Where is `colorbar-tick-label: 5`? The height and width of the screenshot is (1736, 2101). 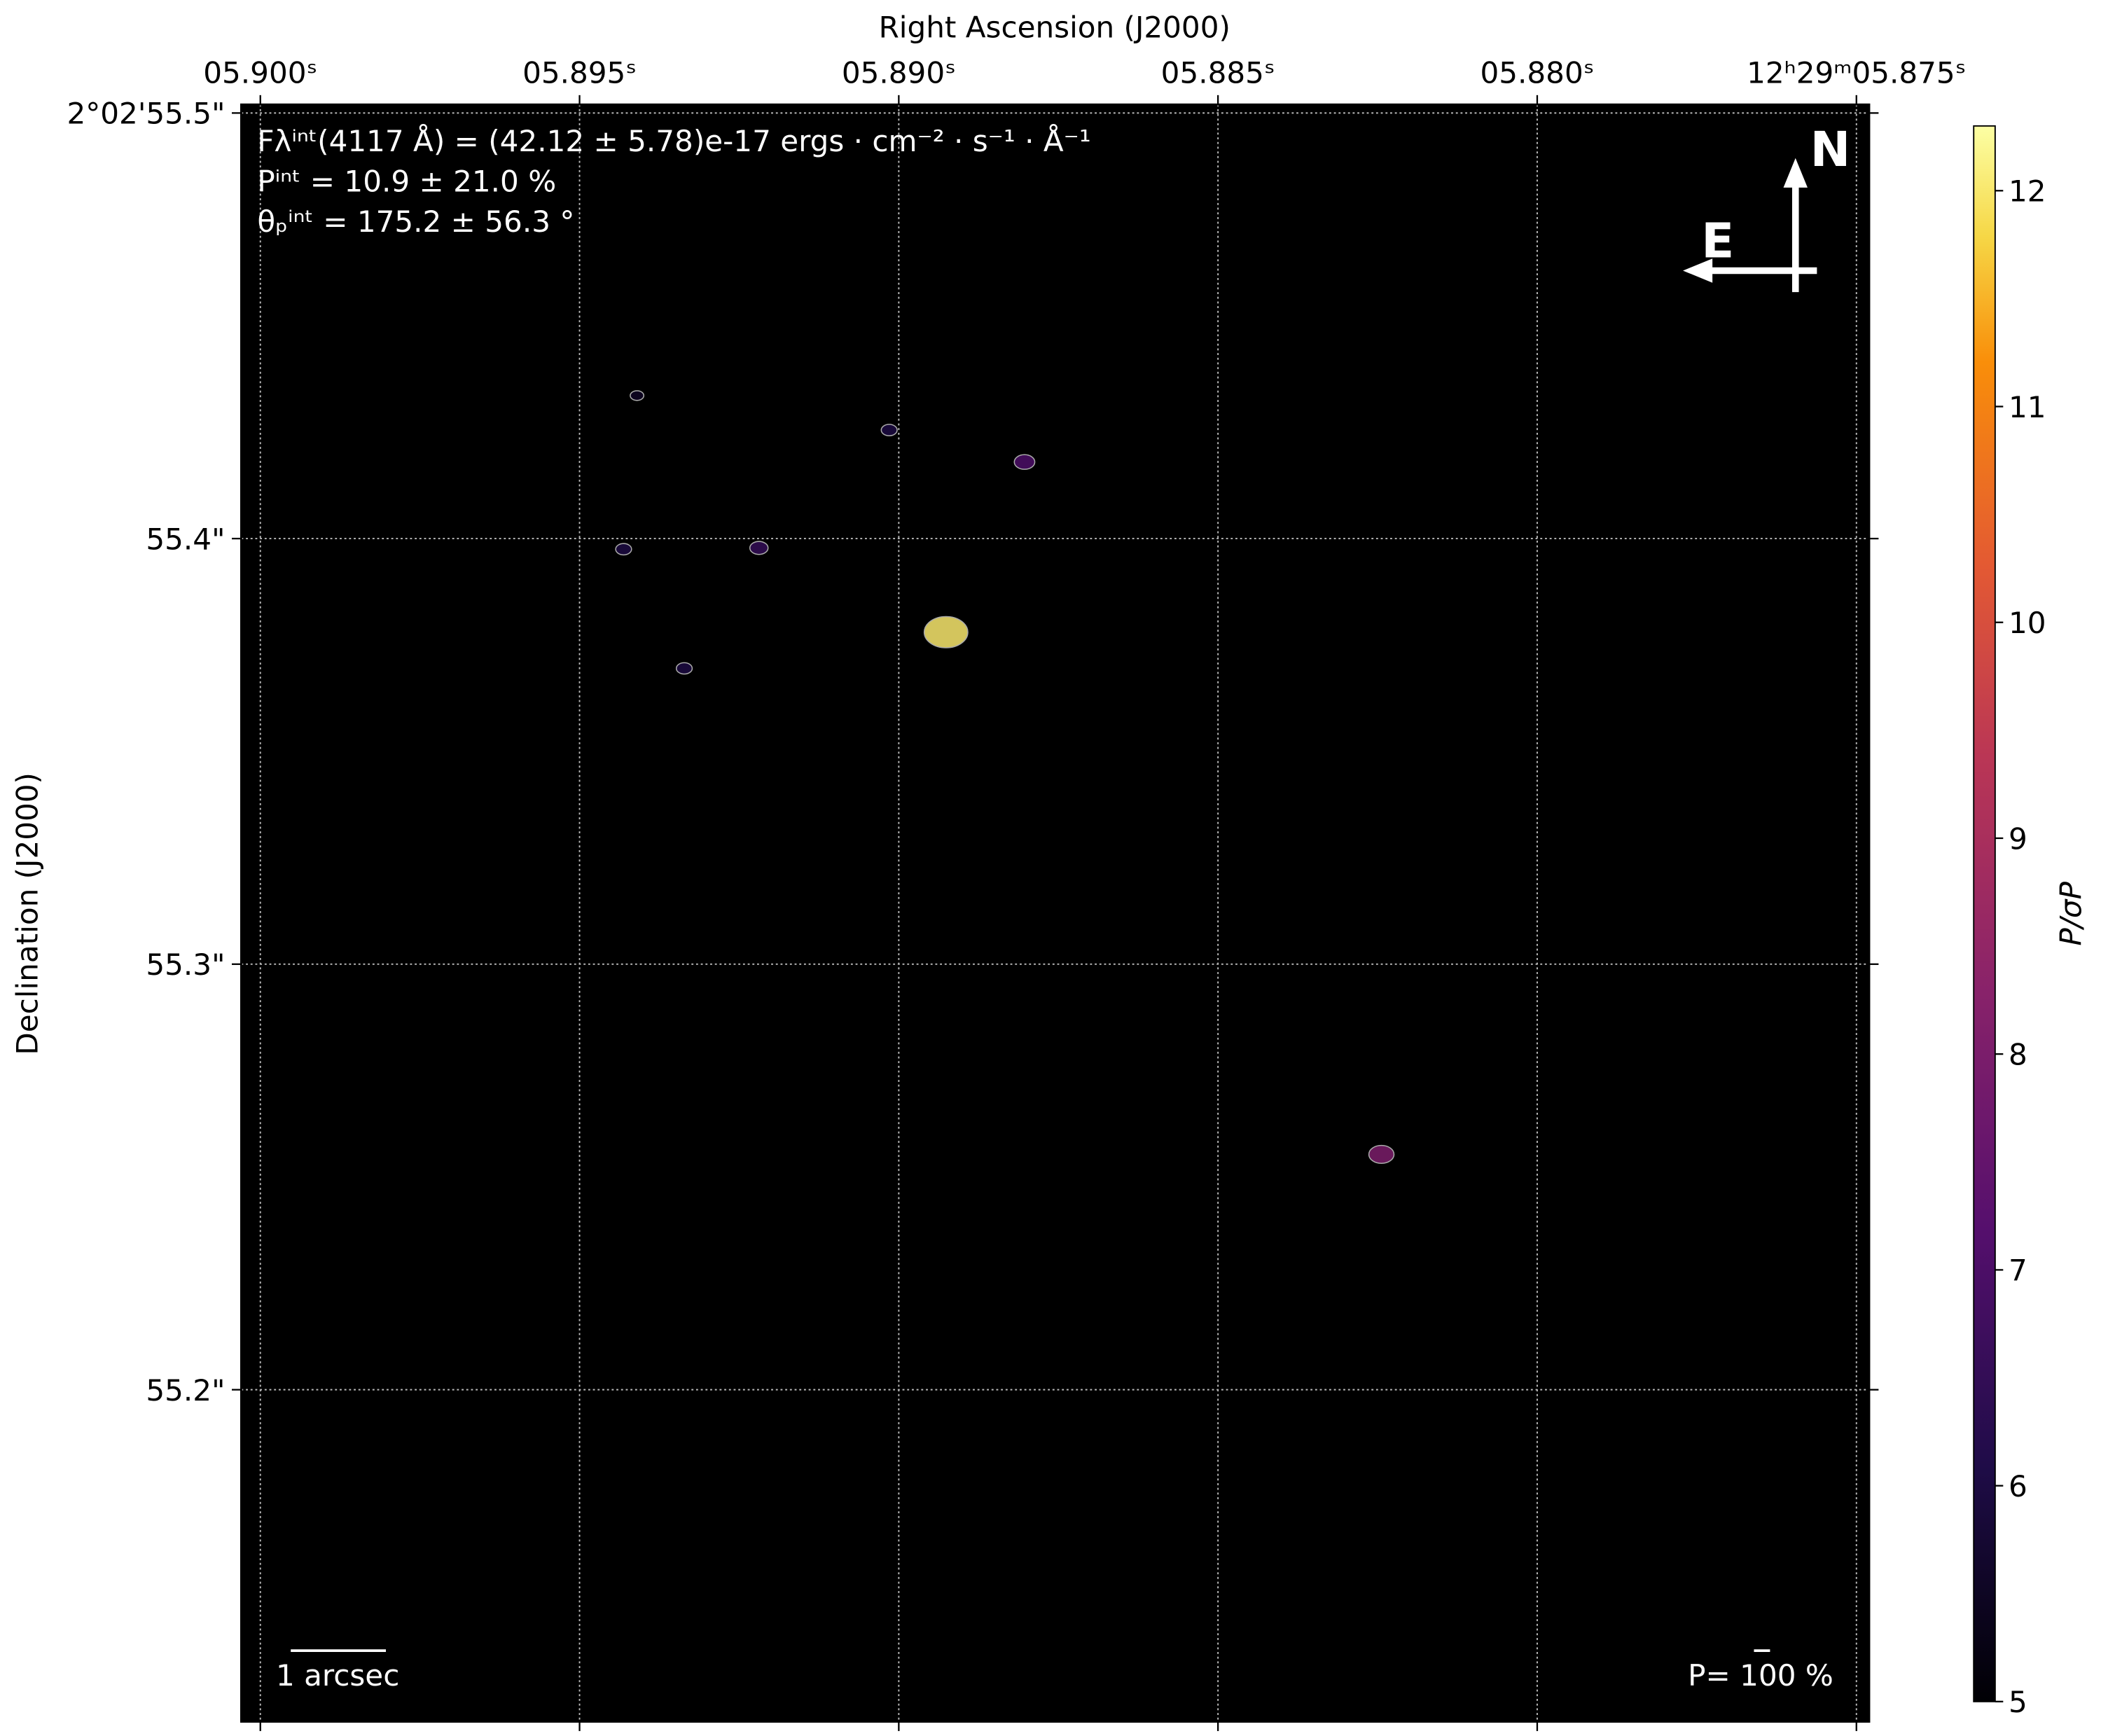 colorbar-tick-label: 5 is located at coordinates (2018, 1702).